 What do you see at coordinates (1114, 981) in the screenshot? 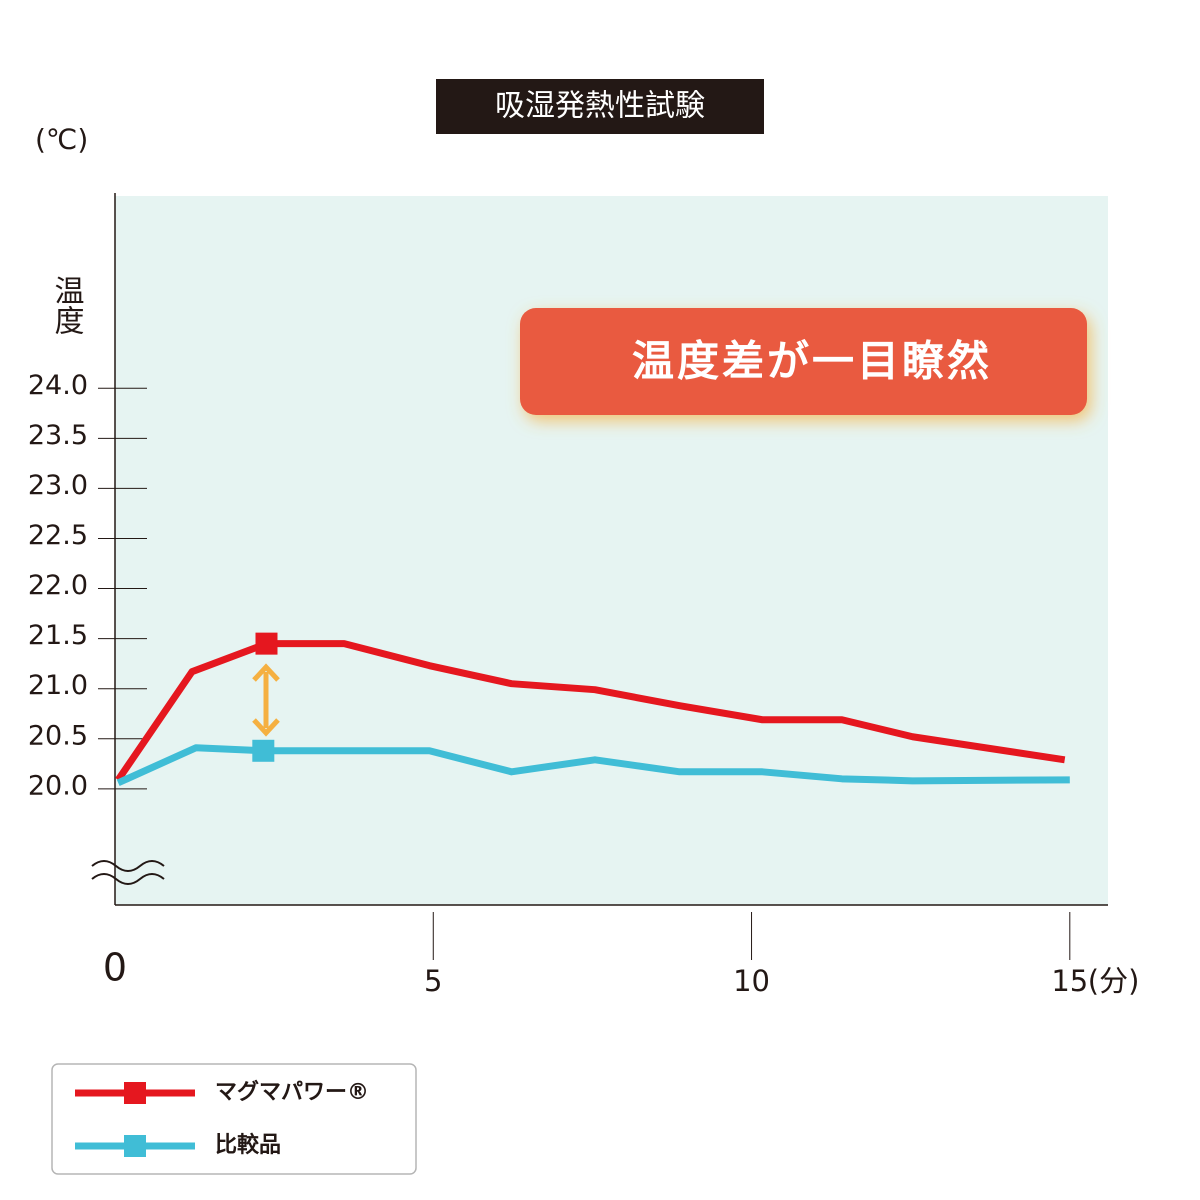
I see `x-unit: (分)` at bounding box center [1114, 981].